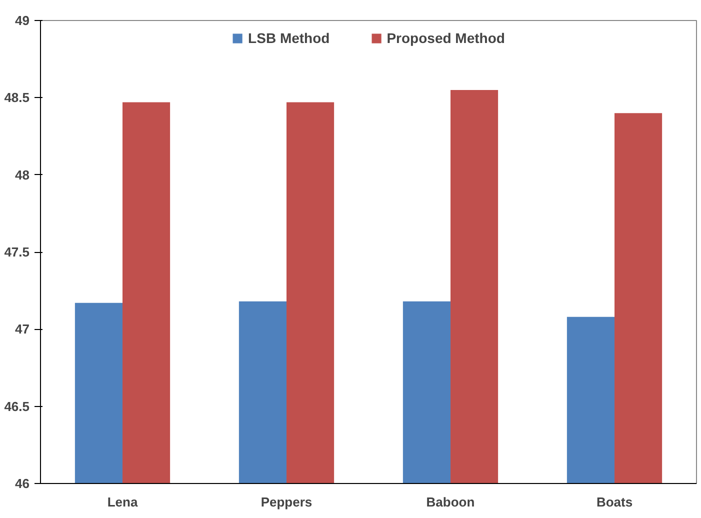 Image resolution: width=701 pixels, height=518 pixels. Describe the element at coordinates (22, 20) in the screenshot. I see `y-tick-label: 49` at that location.